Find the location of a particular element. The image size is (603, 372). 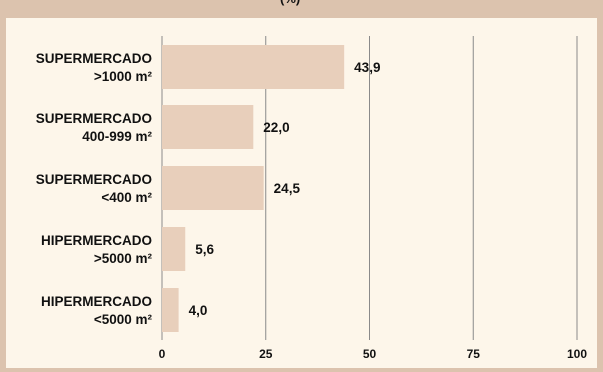

category-label-2-1: <400 m² is located at coordinates (126, 197).